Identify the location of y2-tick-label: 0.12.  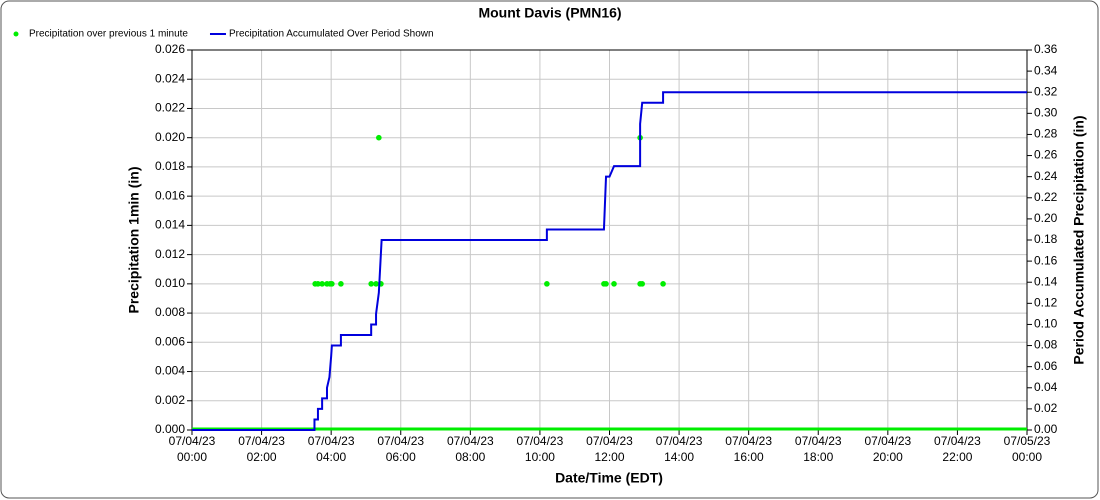
(1046, 303).